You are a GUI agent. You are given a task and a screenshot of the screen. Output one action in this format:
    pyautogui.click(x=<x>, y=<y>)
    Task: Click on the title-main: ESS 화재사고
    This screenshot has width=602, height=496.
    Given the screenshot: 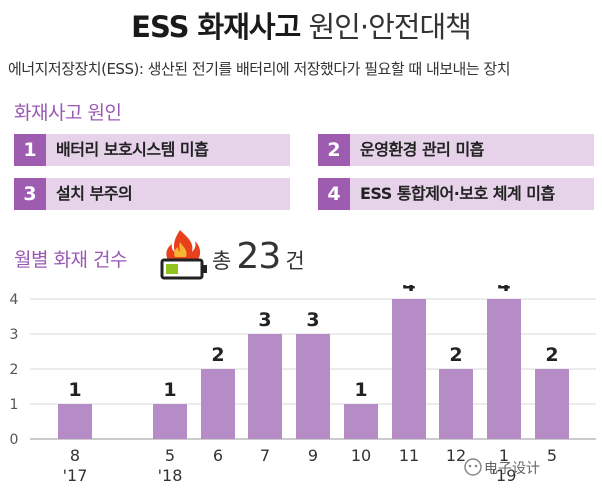 What is the action you would take?
    pyautogui.click(x=216, y=27)
    